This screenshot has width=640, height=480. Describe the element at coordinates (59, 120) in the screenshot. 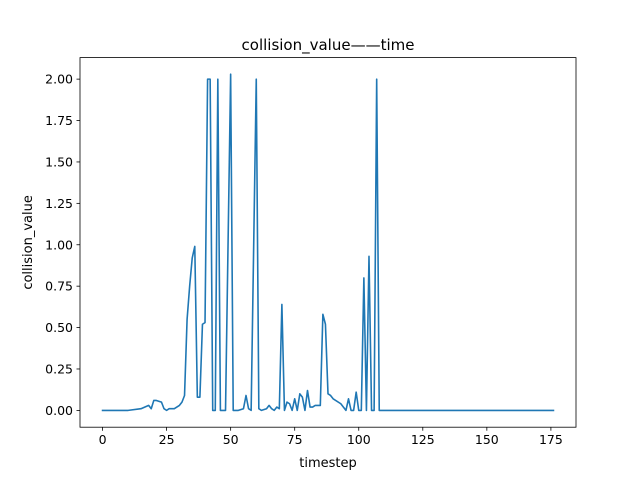

I see `y-tick-label: 1.75` at that location.